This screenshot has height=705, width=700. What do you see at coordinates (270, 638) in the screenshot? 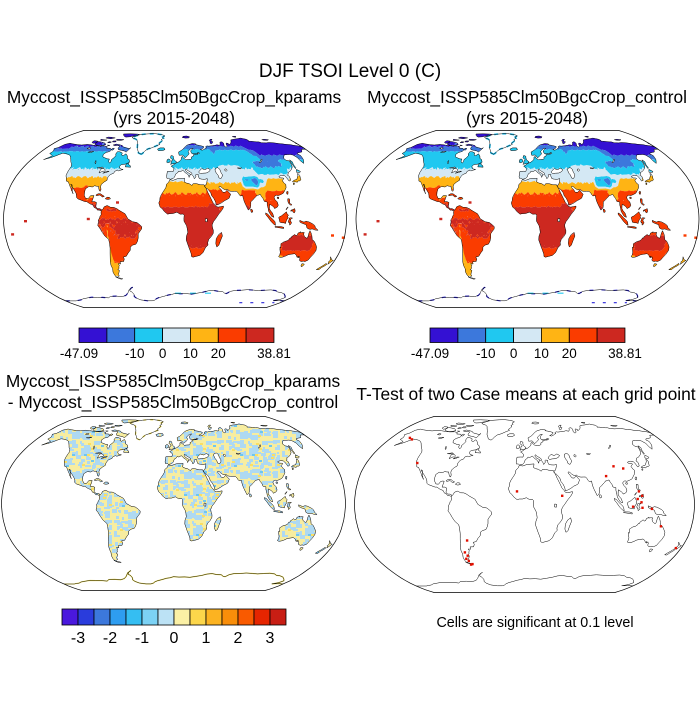
I see `svg-text: 3` at bounding box center [270, 638].